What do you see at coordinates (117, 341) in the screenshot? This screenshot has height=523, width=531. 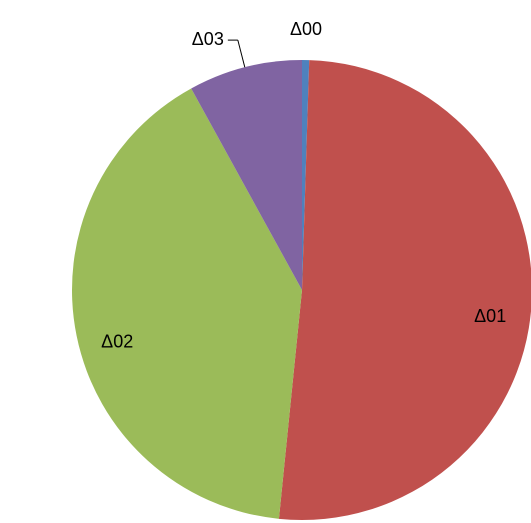 I see `slice-label: Δ02` at bounding box center [117, 341].